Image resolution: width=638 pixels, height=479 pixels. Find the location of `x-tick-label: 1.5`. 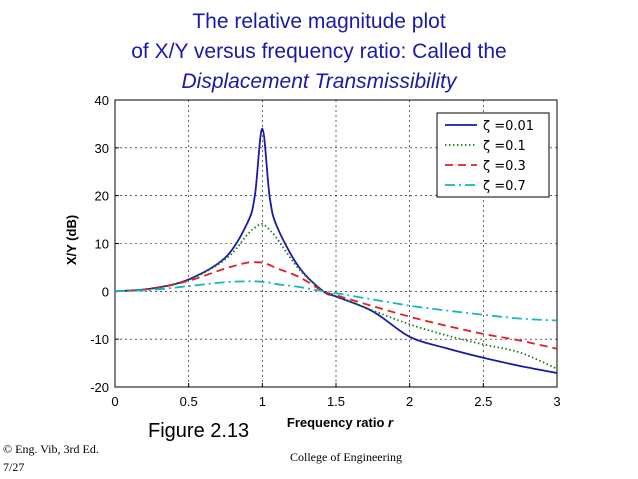

x-tick-label: 1.5 is located at coordinates (336, 401).